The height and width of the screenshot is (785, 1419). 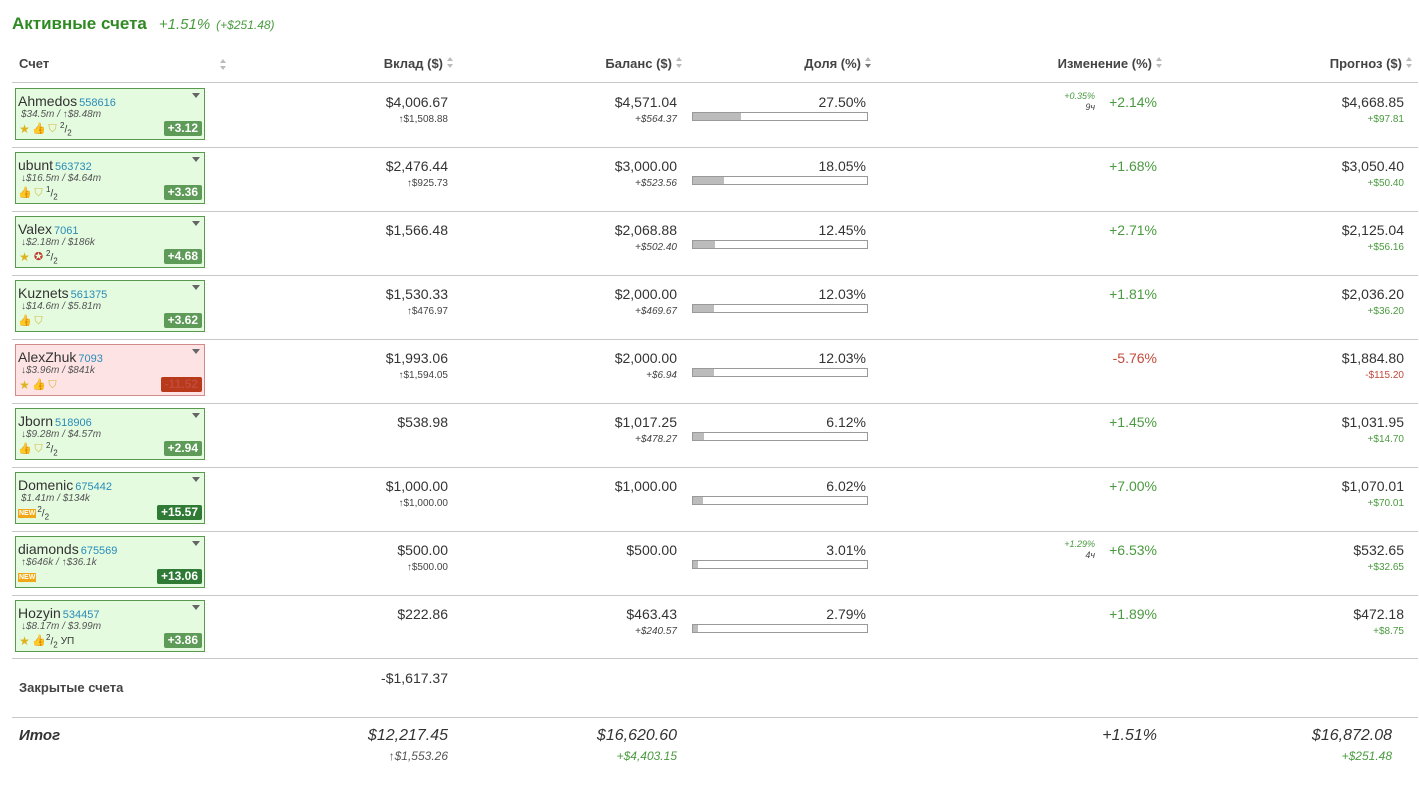 I want to click on account-card: Valex 7061 ↓$2.18m / $186k ★ ✪ 2/2 +4.68, so click(x=110, y=242).